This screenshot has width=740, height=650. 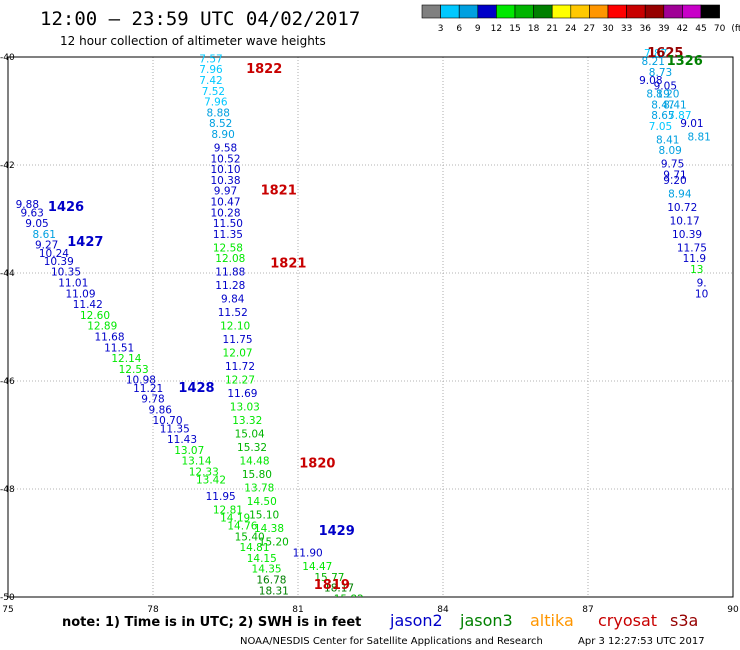 I want to click on wave-height-value: 11.50, so click(x=228, y=224).